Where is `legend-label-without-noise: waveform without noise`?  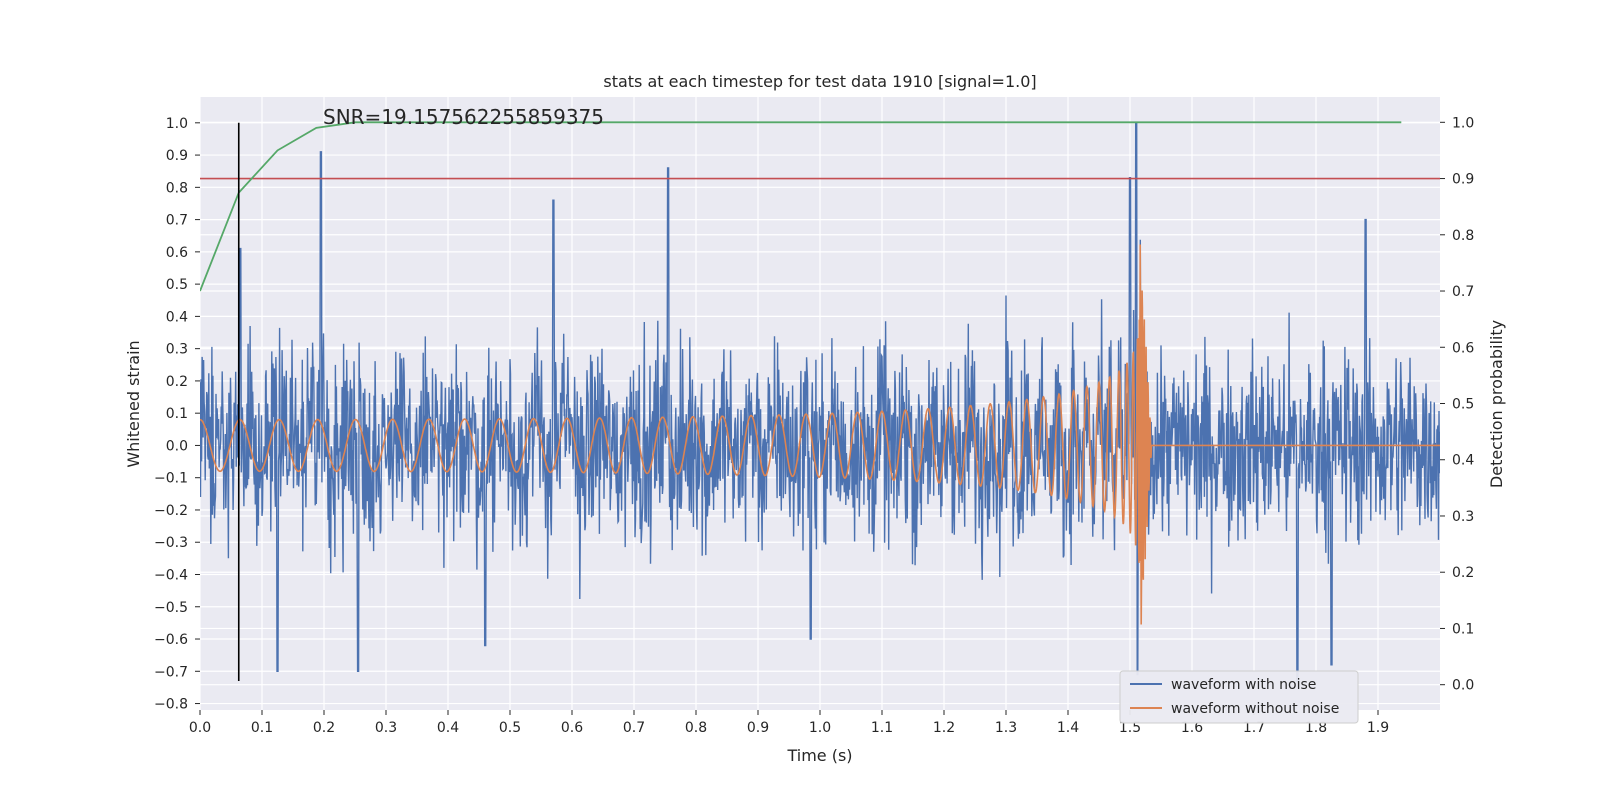 legend-label-without-noise: waveform without noise is located at coordinates (1255, 709).